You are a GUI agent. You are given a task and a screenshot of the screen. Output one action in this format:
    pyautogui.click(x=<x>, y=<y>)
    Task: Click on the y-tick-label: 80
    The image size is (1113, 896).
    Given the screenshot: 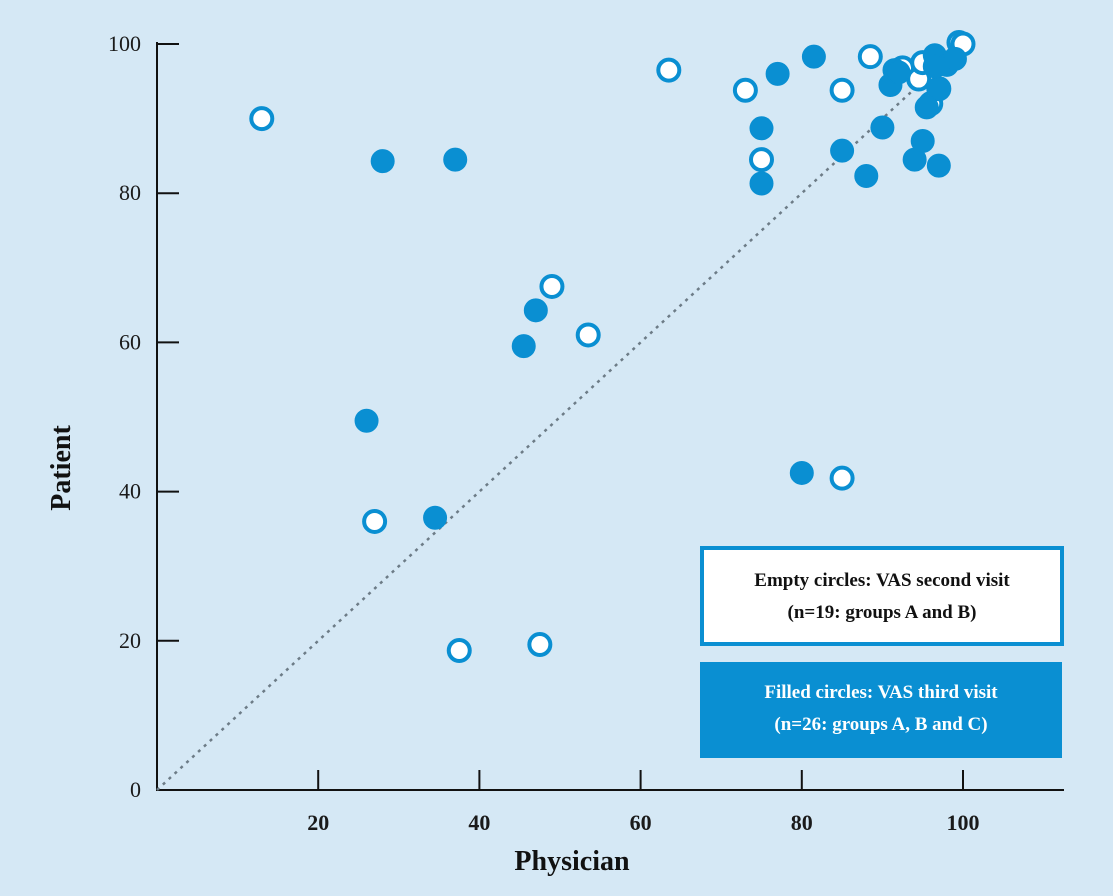 What is the action you would take?
    pyautogui.click(x=130, y=192)
    